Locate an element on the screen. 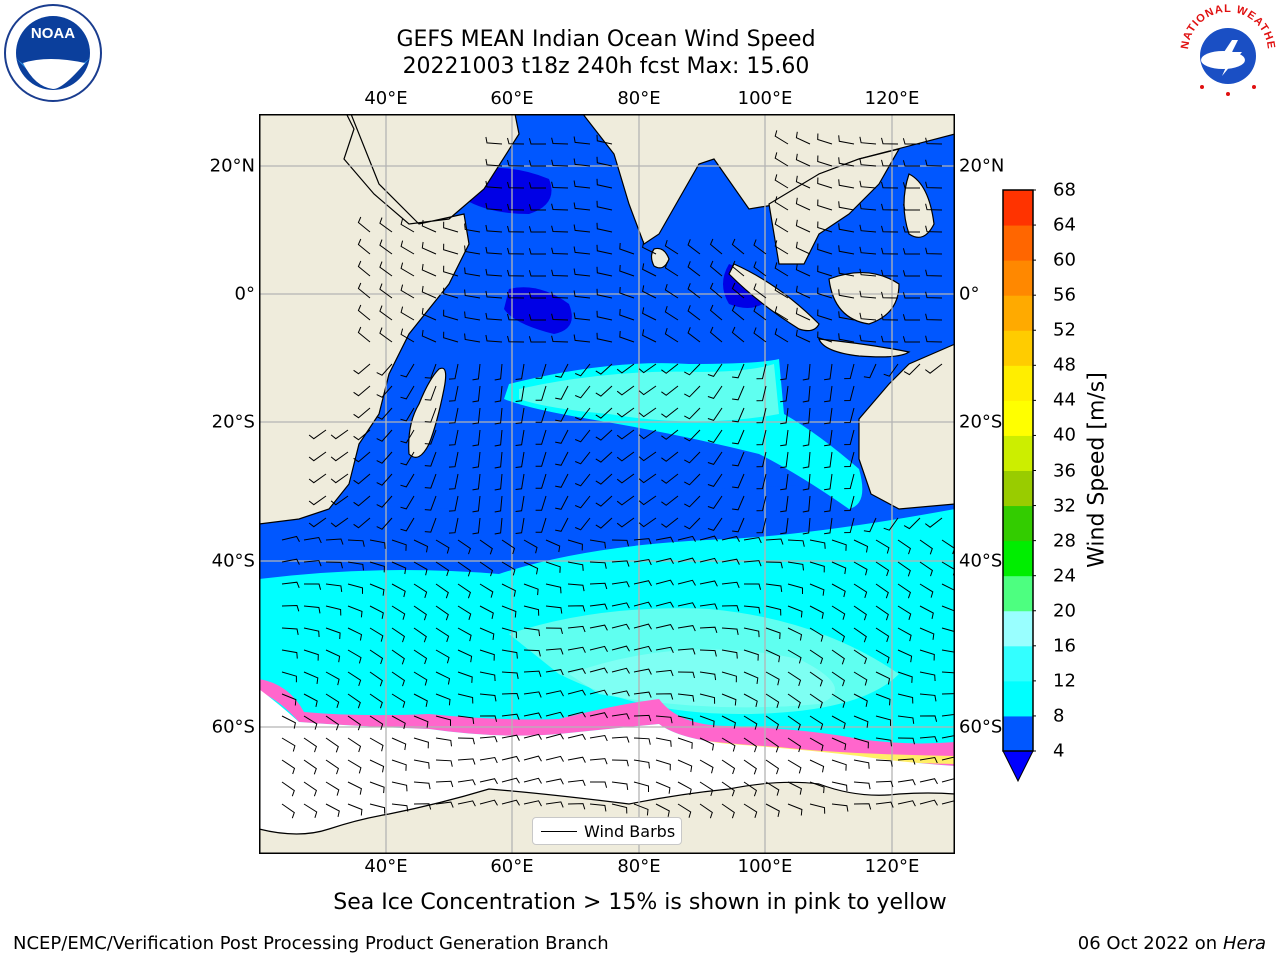 This screenshot has width=1280, height=960. colorbar-tick-label: 16 is located at coordinates (1064, 646).